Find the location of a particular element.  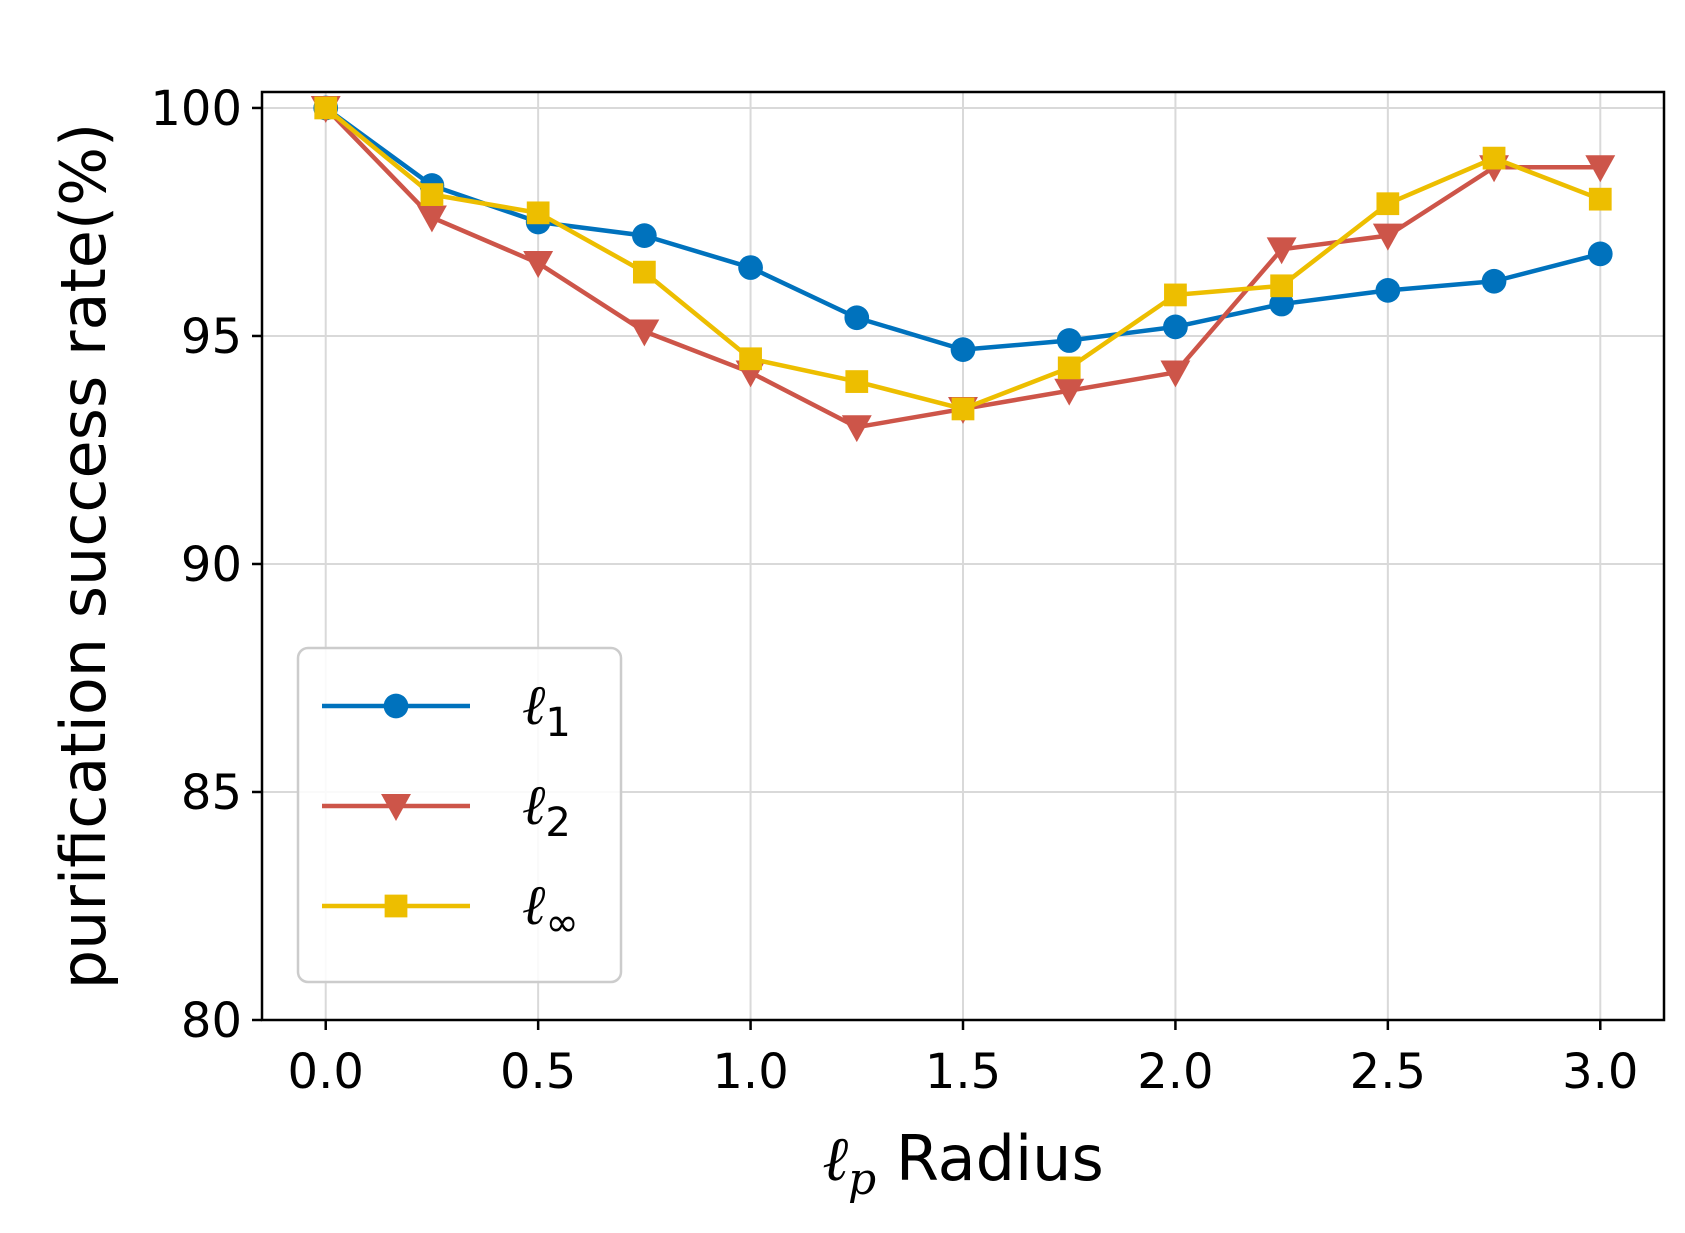

legend-label: ℓ2 is located at coordinates (546, 809).